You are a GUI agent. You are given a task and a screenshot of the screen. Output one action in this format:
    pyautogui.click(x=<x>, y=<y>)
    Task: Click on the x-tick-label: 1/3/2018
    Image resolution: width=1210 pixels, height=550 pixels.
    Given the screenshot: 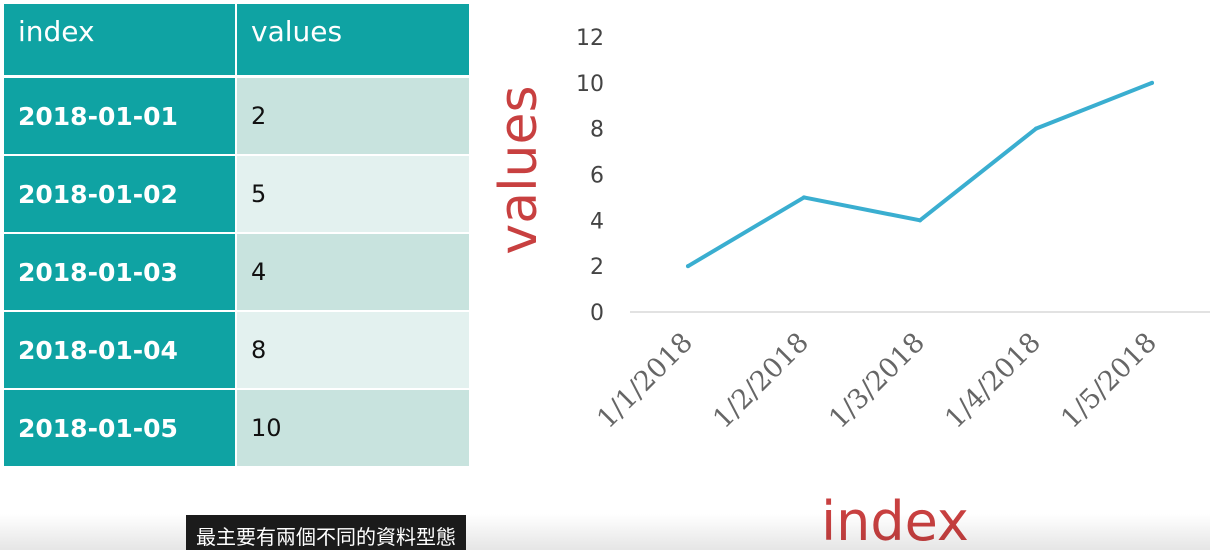 What is the action you would take?
    pyautogui.click(x=877, y=381)
    